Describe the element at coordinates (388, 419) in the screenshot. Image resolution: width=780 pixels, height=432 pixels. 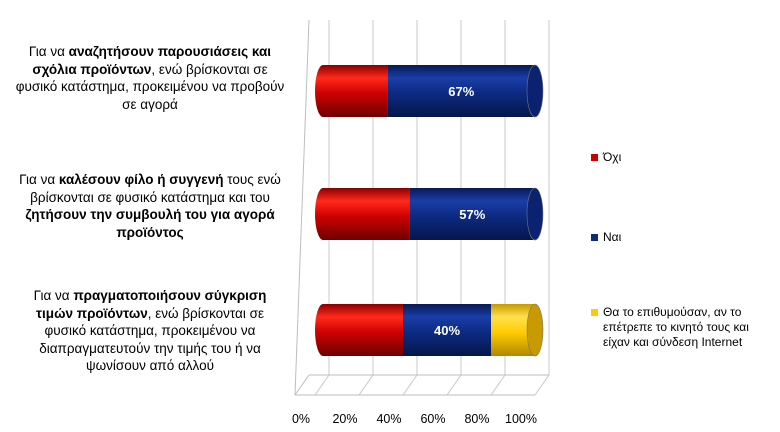
I see `x-tick-label: 40%` at that location.